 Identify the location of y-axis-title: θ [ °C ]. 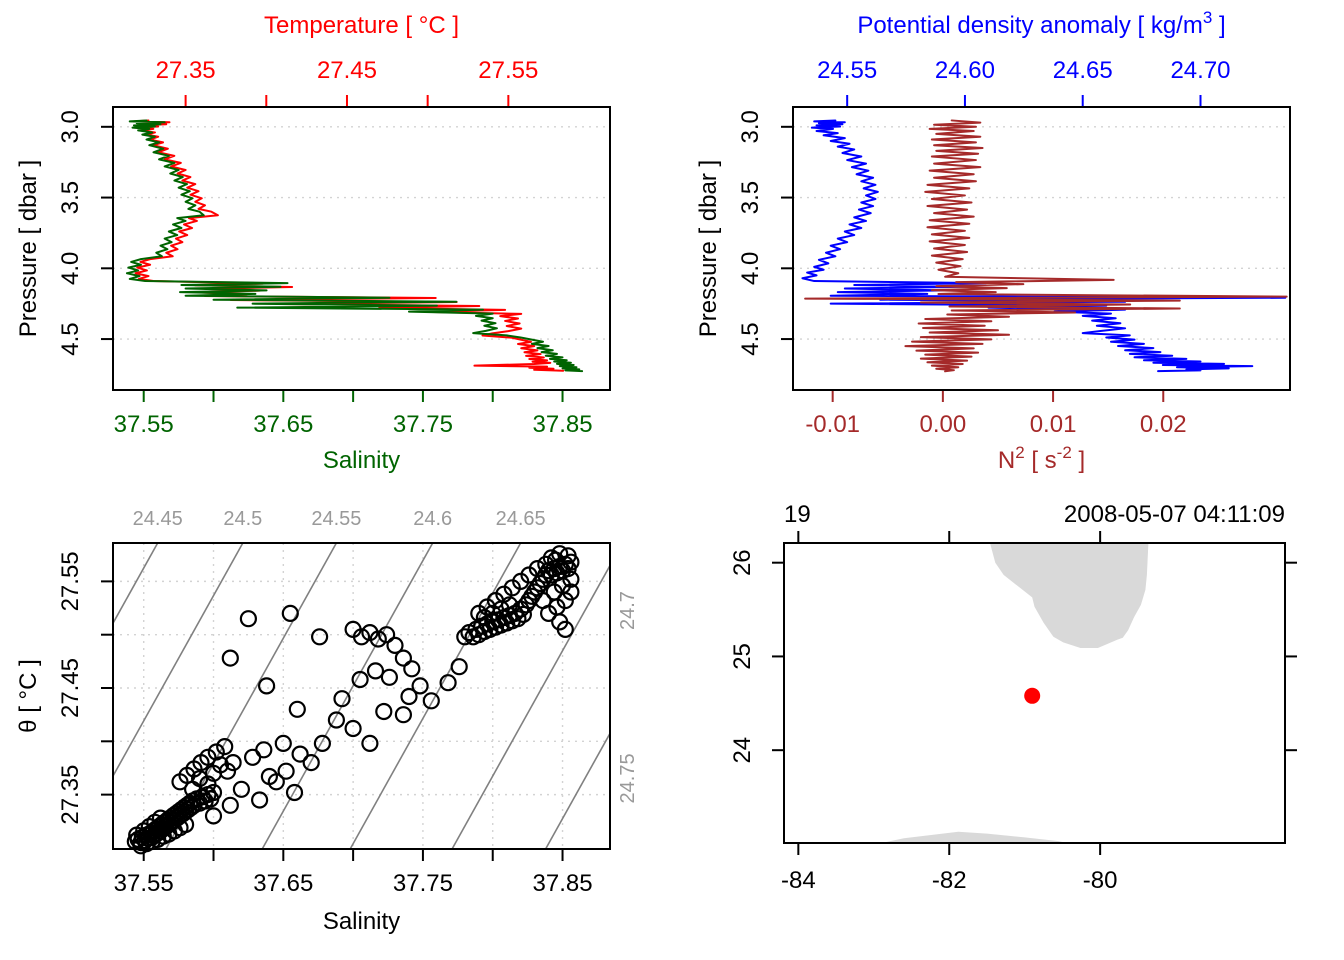
(28, 696).